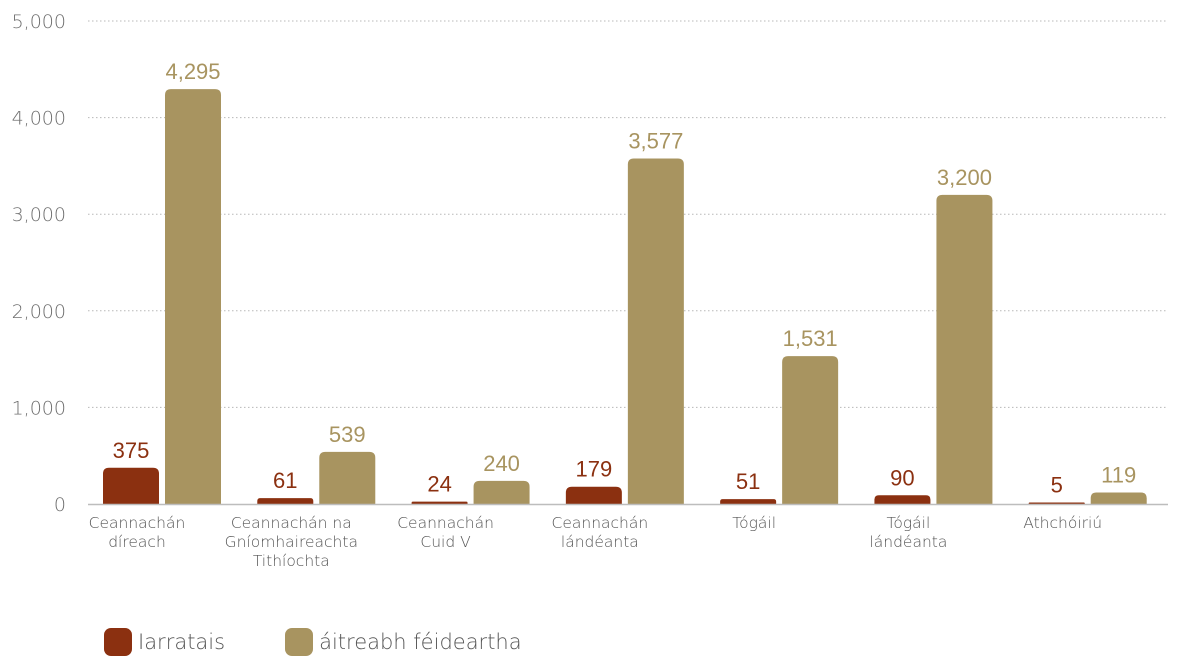 The width and height of the screenshot is (1177, 664). What do you see at coordinates (299, 642) in the screenshot?
I see `legend-swatch-aitreabh` at bounding box center [299, 642].